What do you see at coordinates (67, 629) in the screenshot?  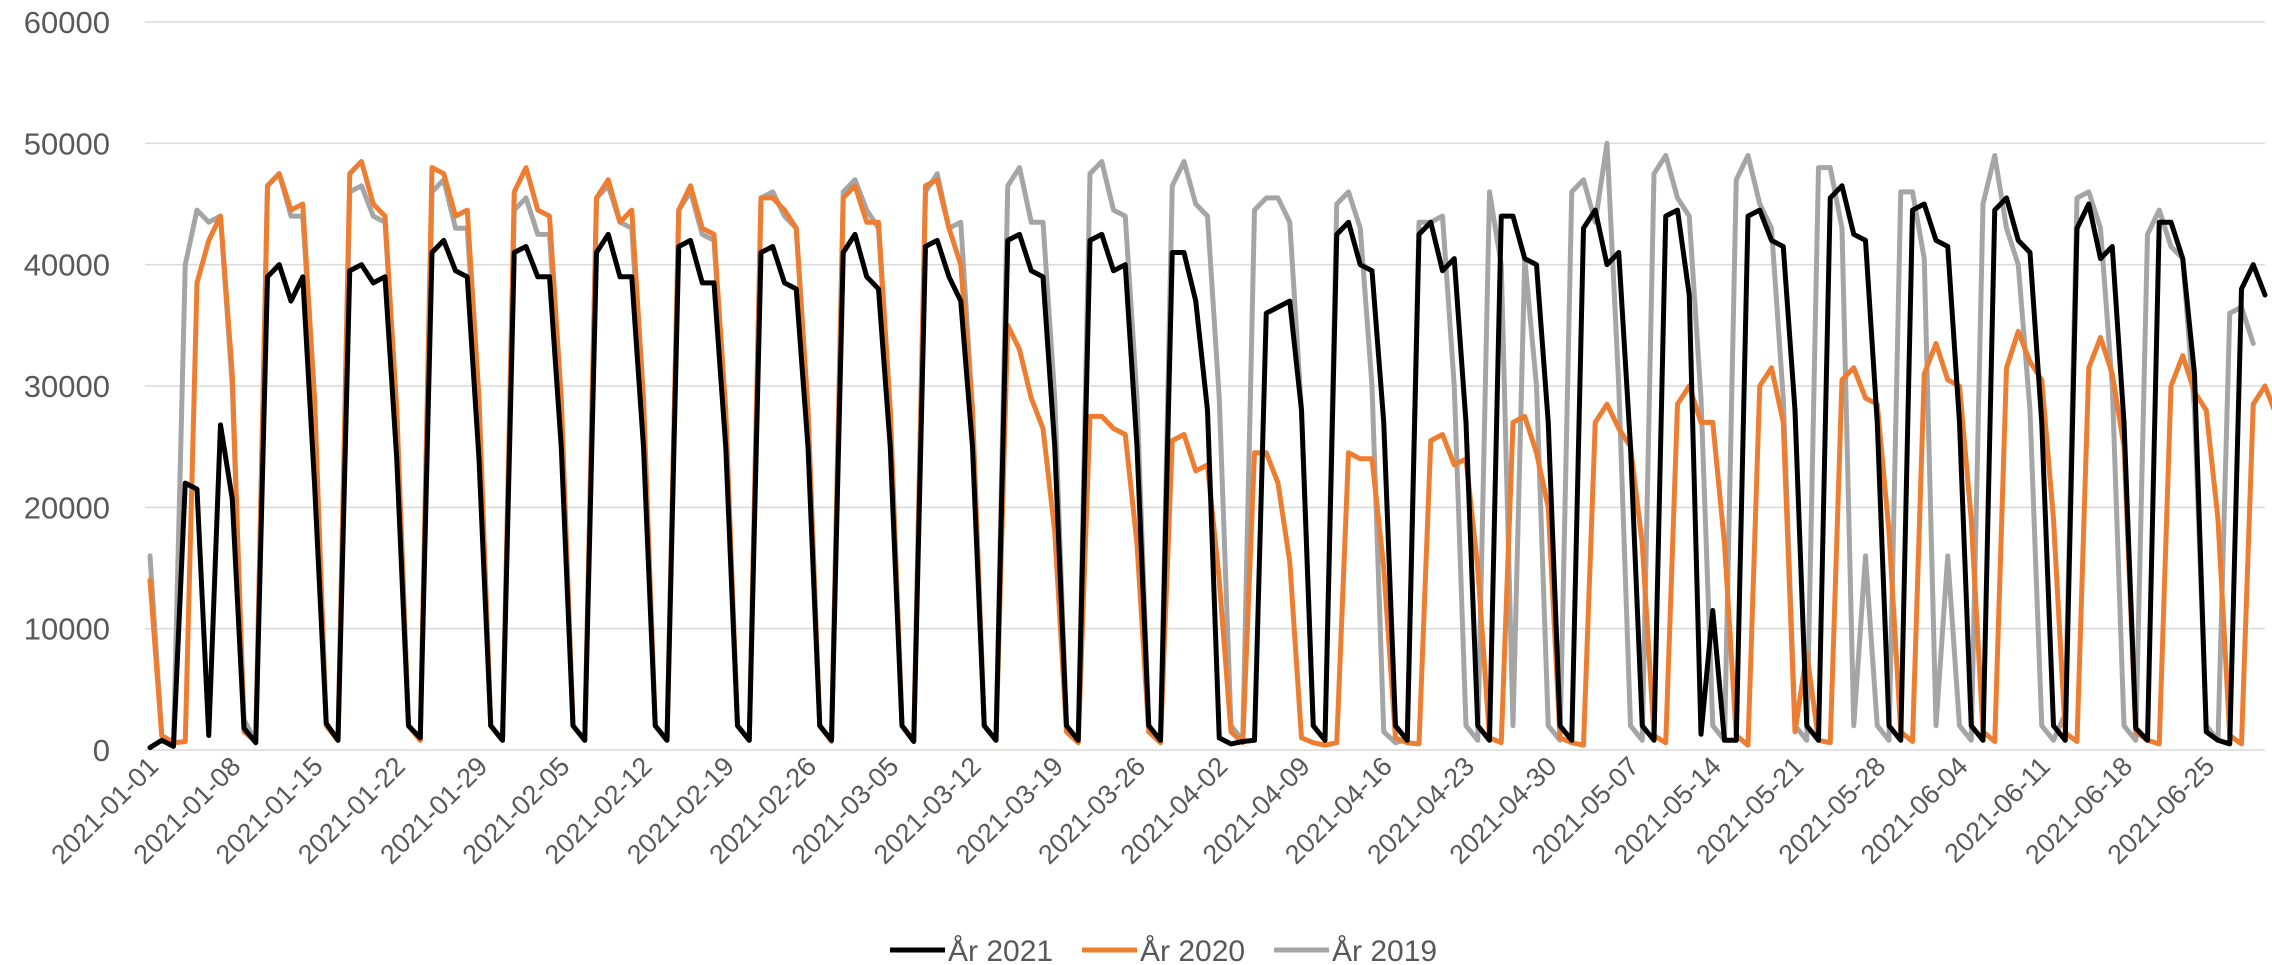 I see `y-tick-label: 10000` at bounding box center [67, 629].